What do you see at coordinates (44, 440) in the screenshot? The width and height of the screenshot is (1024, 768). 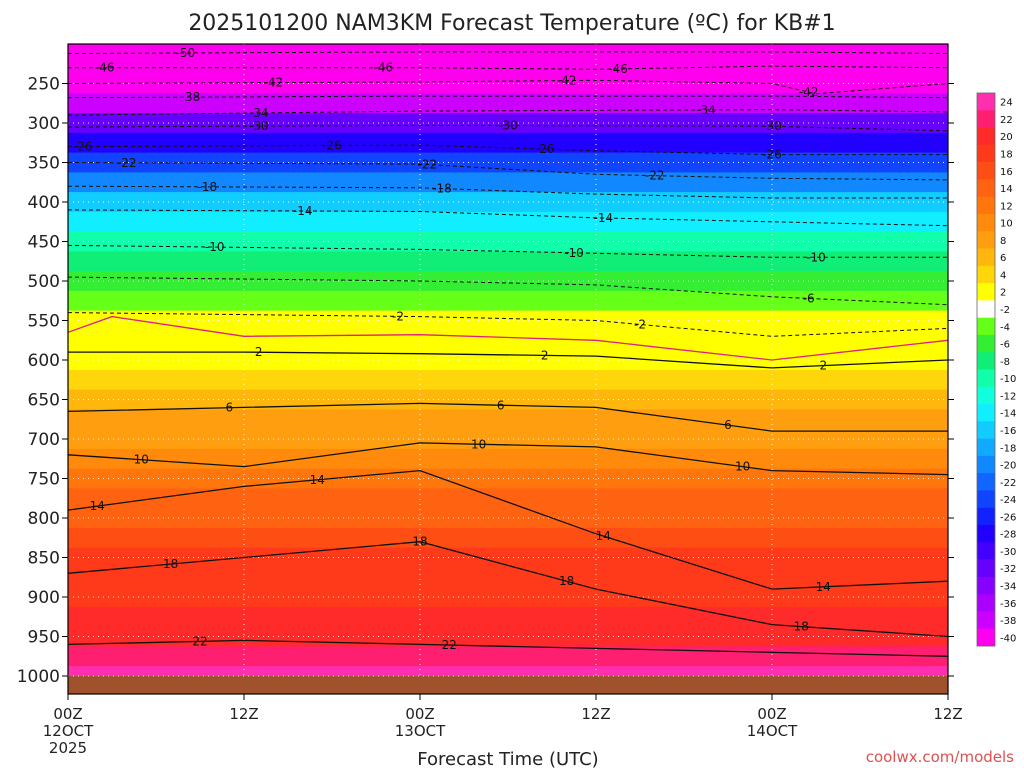 I see `y-tick-label: 700` at bounding box center [44, 440].